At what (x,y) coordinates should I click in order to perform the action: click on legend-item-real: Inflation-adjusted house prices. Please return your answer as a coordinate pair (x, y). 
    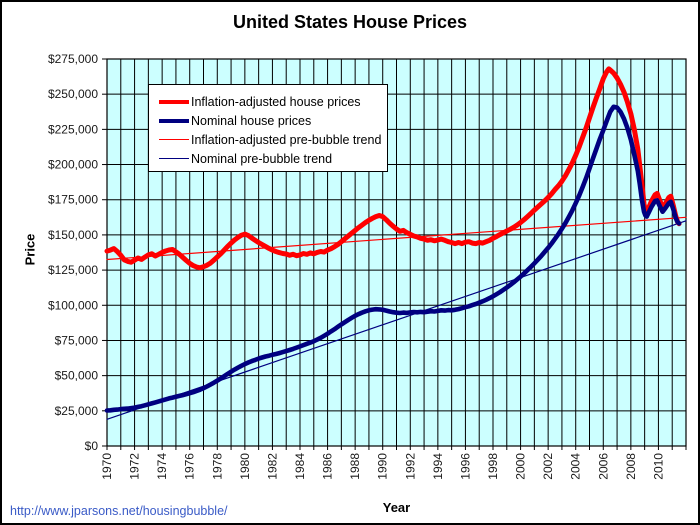
    Looking at the image, I should click on (271, 101).